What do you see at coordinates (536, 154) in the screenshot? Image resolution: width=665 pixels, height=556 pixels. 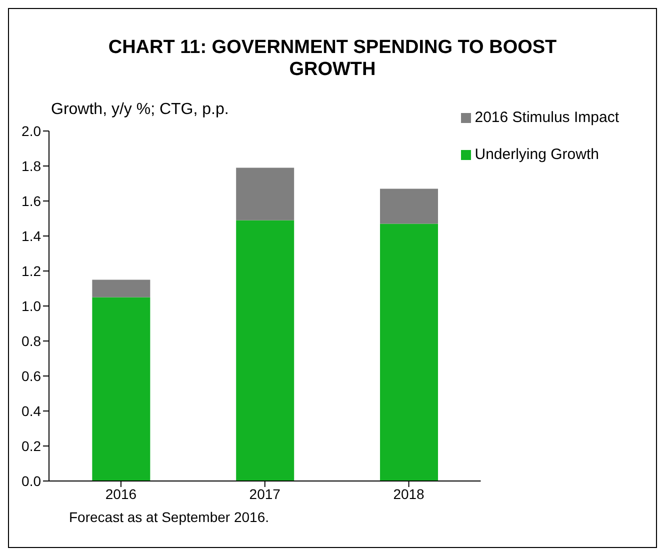 I see `legend-label: Underlying Growth` at bounding box center [536, 154].